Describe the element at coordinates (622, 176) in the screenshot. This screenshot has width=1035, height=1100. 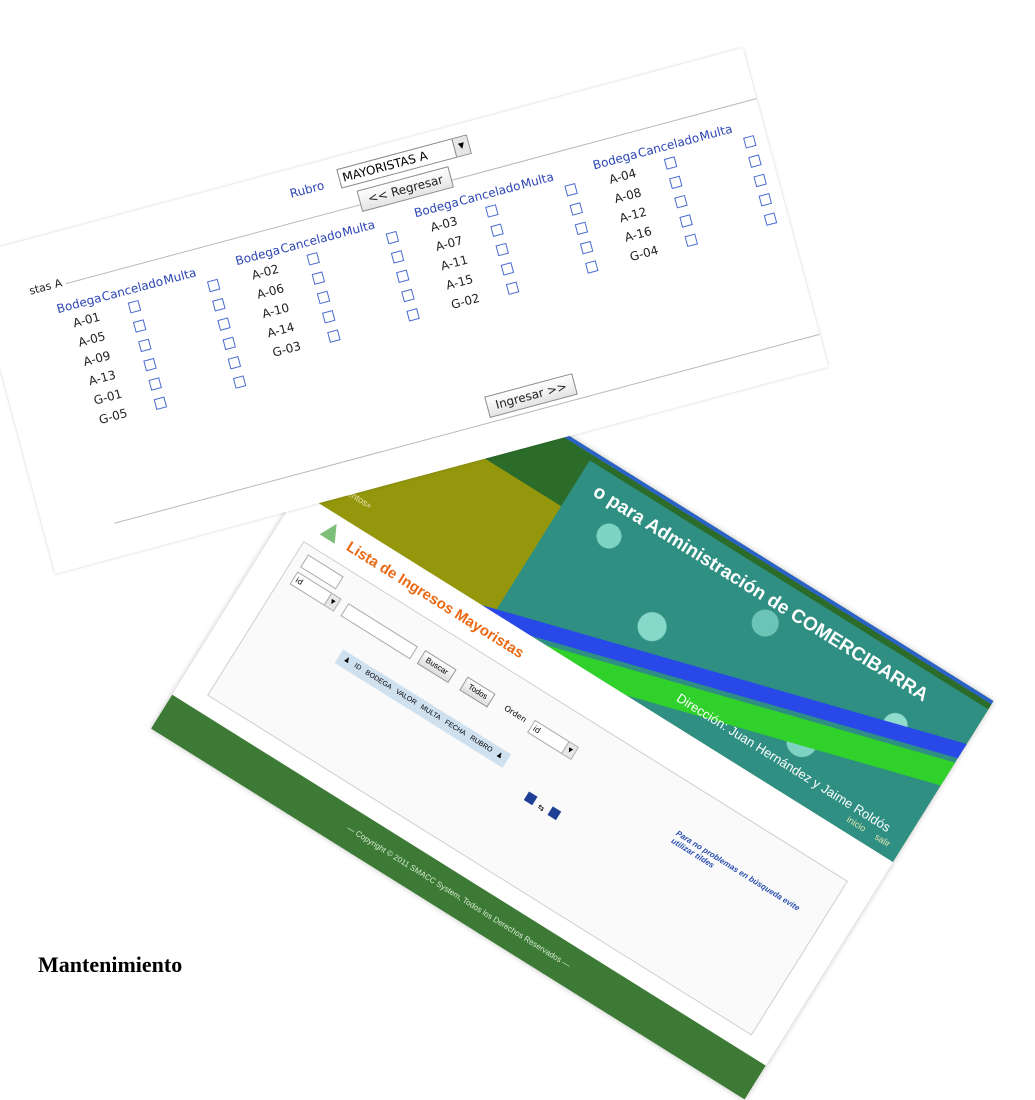
I see `bodega-code: A-04` at that location.